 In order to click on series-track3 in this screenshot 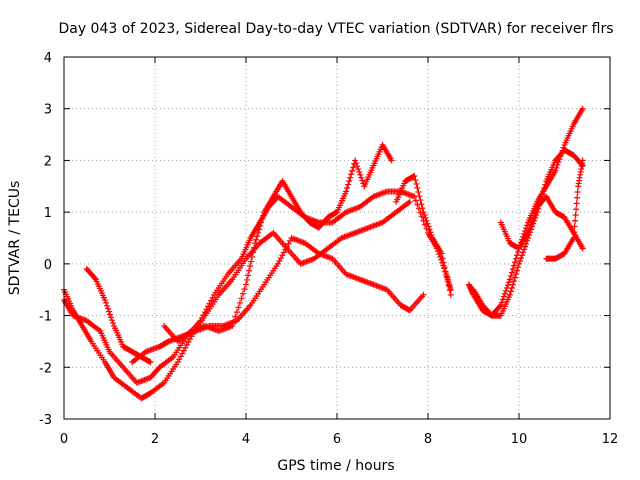, I will do `click(278, 300)`.